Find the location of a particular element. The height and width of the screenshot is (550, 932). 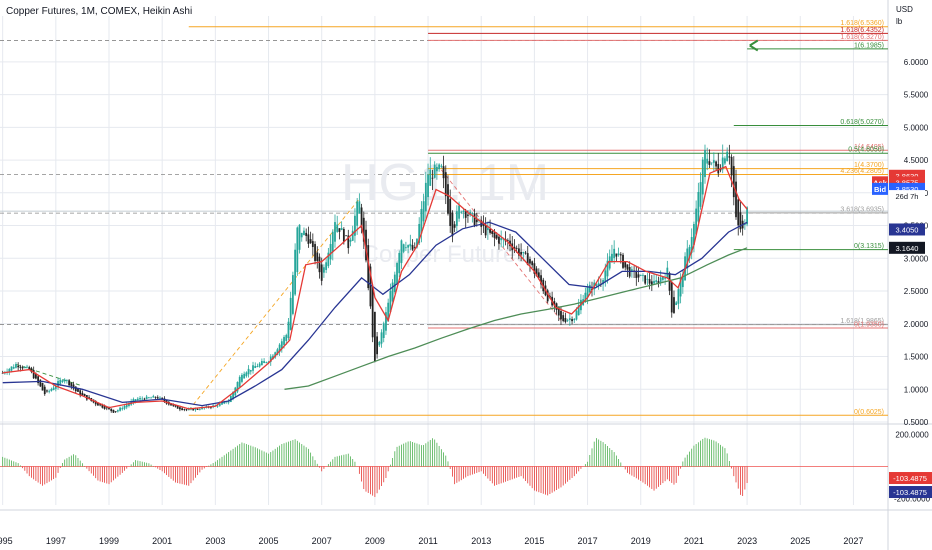

target-arrow-icon is located at coordinates (754, 45).